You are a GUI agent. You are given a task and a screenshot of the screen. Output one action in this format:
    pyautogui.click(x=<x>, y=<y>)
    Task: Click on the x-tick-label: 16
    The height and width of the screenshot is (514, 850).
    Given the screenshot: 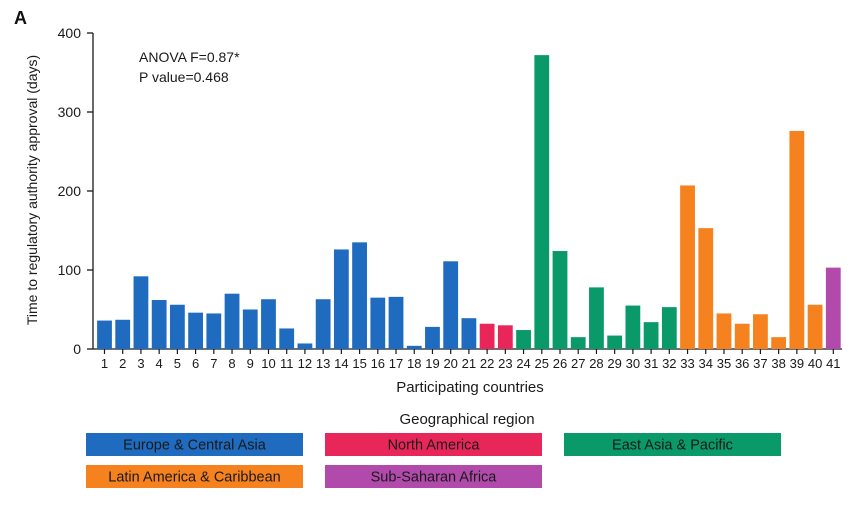 What is the action you would take?
    pyautogui.click(x=378, y=363)
    